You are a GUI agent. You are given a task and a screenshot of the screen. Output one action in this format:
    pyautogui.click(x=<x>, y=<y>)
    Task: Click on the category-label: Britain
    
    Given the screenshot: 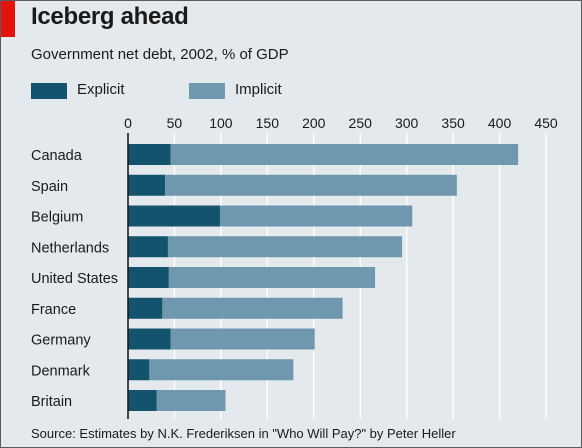 What is the action you would take?
    pyautogui.click(x=51, y=402)
    